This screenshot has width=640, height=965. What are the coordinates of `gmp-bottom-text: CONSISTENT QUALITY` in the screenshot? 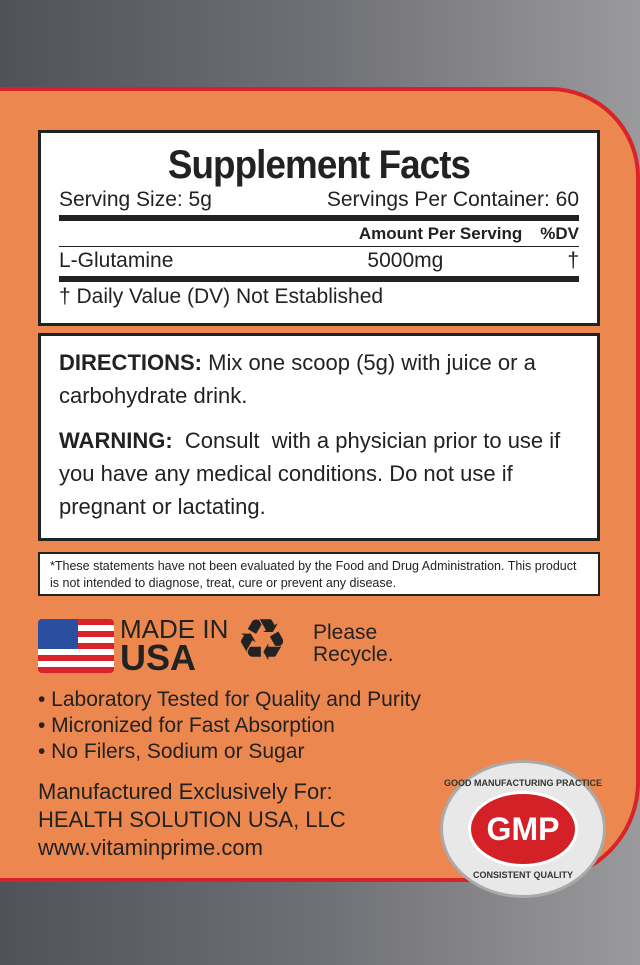 It's located at (522, 875).